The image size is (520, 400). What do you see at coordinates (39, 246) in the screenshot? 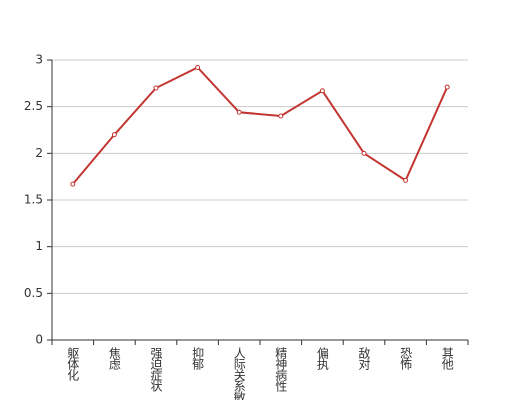
I see `y-tick-label: 1` at bounding box center [39, 246].